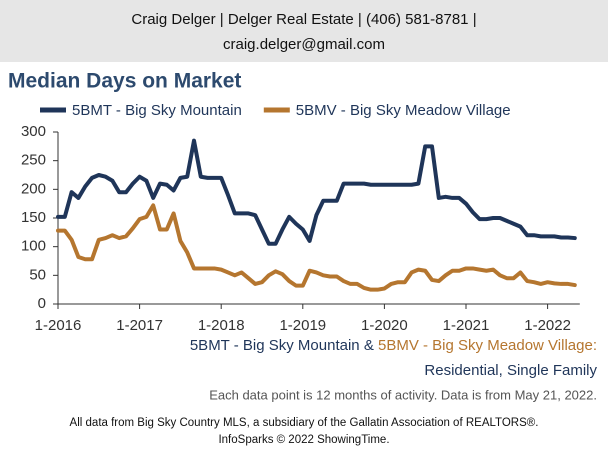 The height and width of the screenshot is (449, 608). I want to click on subtitle-part: &, so click(369, 345).